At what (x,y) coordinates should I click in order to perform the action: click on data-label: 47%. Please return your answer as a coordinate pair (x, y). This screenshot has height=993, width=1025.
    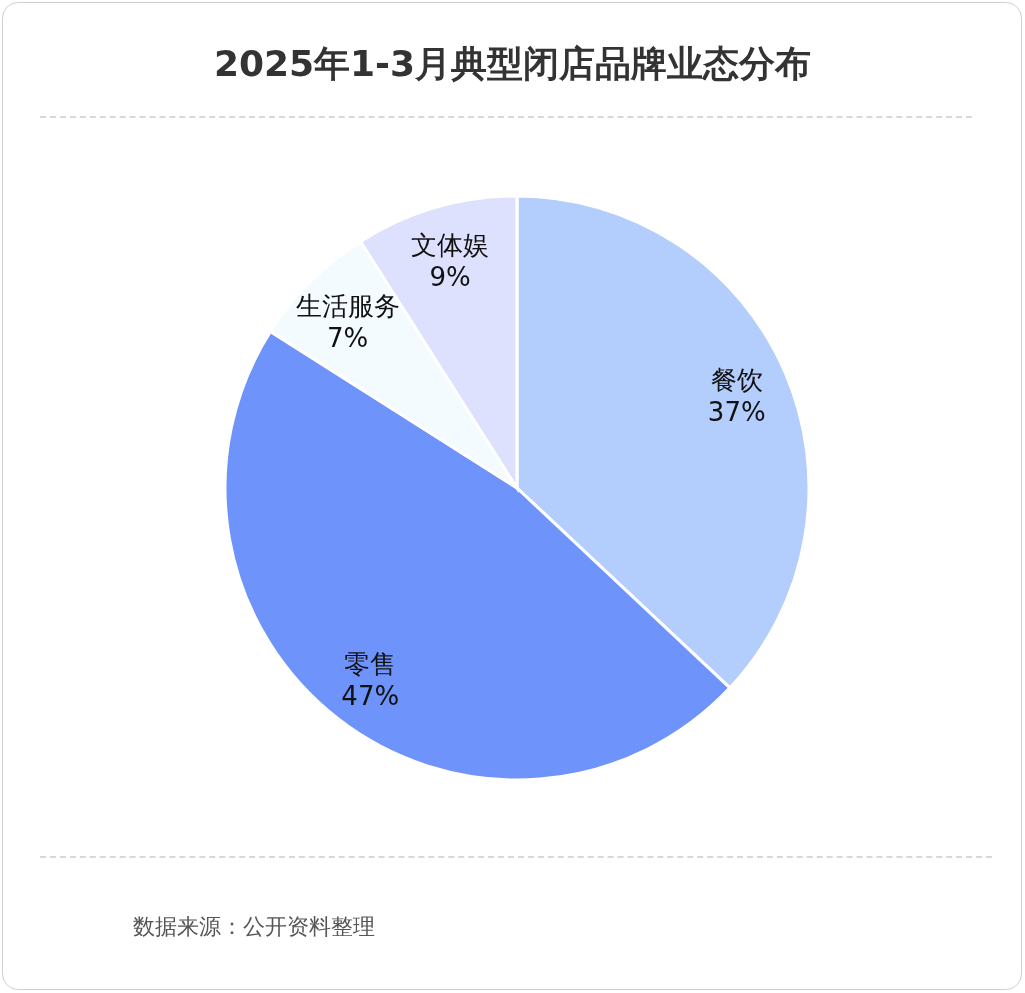
    Looking at the image, I should click on (370, 696).